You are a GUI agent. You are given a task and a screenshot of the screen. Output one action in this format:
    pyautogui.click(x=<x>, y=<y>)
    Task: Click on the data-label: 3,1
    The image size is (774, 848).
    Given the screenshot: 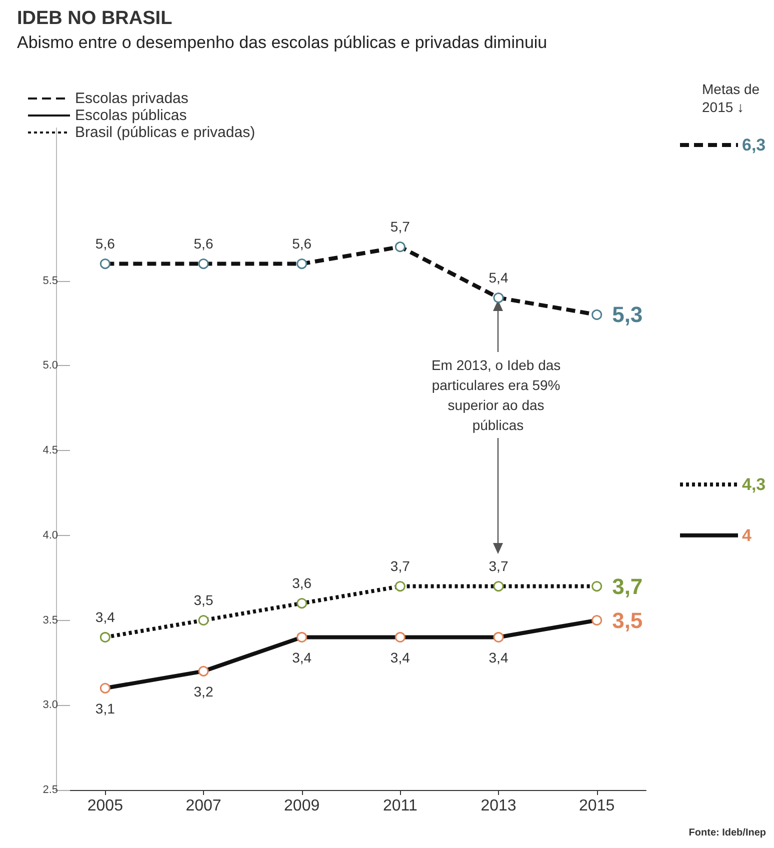 What is the action you would take?
    pyautogui.click(x=105, y=708)
    